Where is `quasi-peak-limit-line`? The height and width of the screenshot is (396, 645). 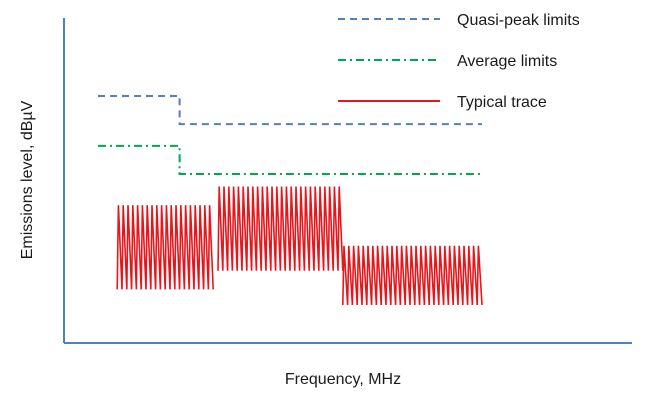 quasi-peak-limit-line is located at coordinates (290, 110).